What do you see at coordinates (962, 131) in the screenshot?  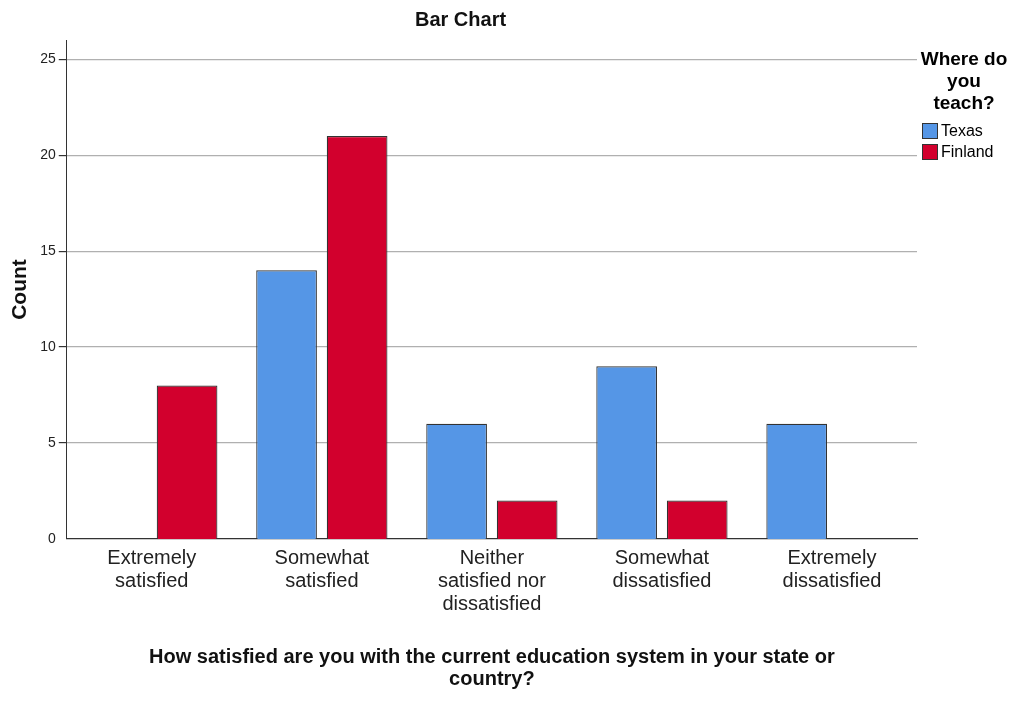 I see `legend-label: Texas` at bounding box center [962, 131].